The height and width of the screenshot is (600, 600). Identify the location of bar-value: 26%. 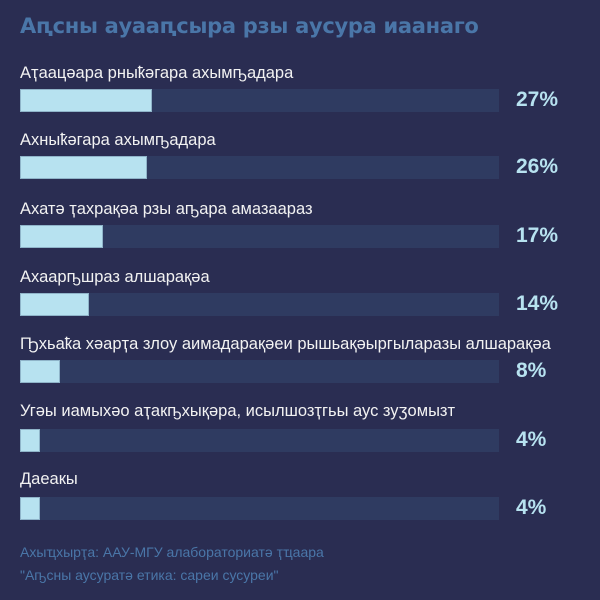
(537, 166).